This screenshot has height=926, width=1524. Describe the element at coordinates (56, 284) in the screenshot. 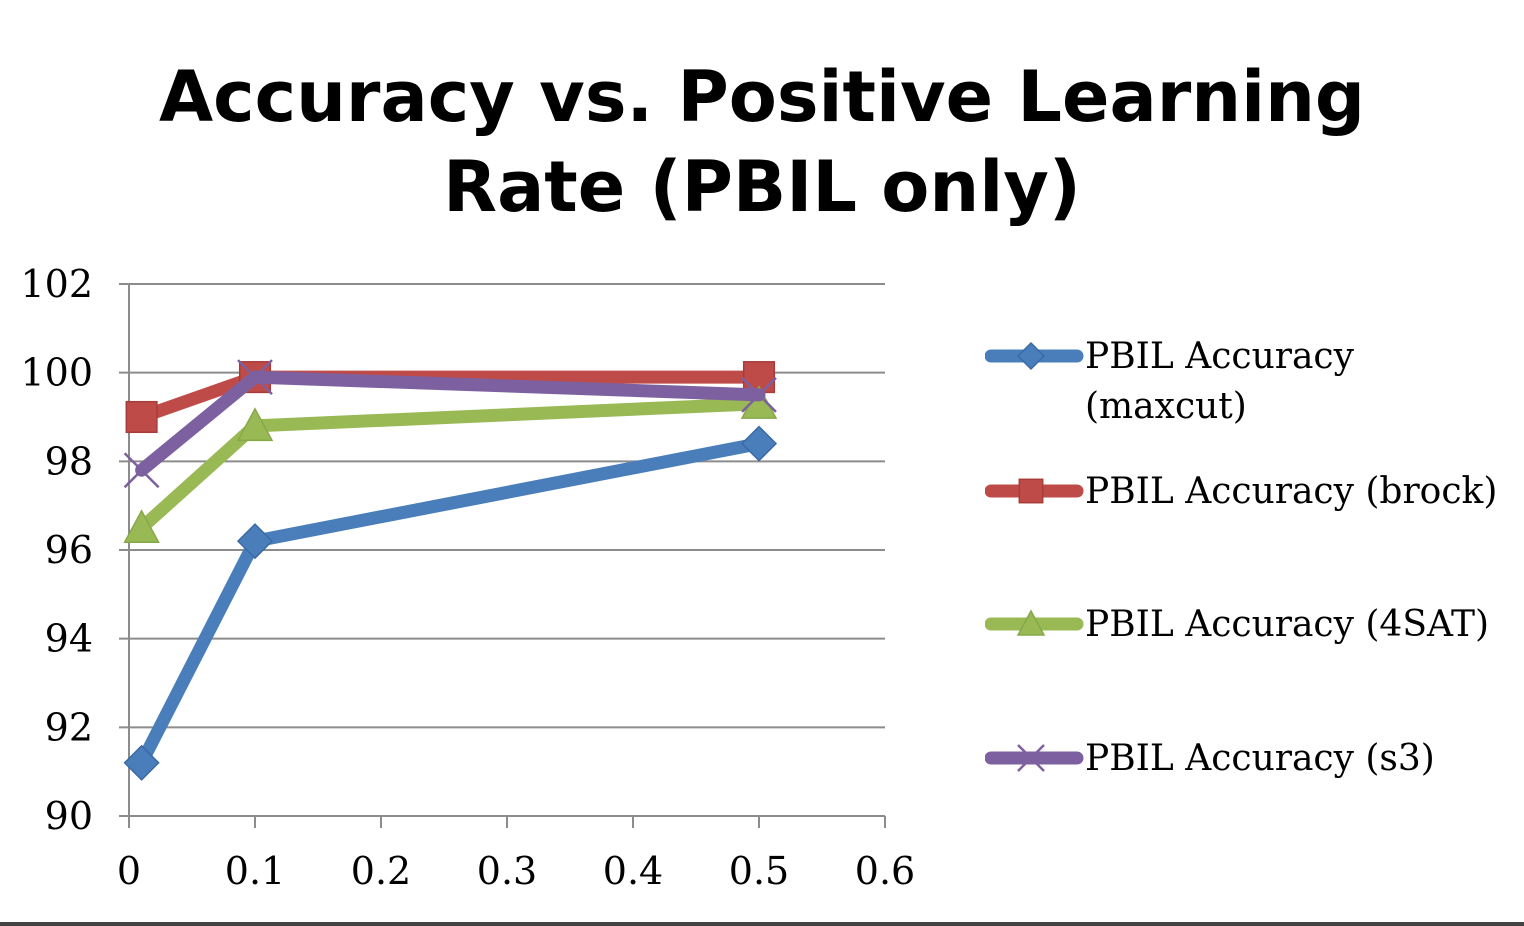

I see `y-tick-label: 102` at that location.